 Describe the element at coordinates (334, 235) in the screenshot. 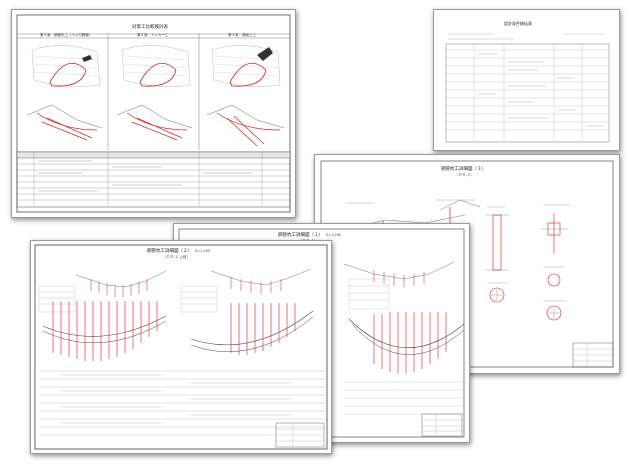

I see `detail-1-scale: S=1:200` at that location.